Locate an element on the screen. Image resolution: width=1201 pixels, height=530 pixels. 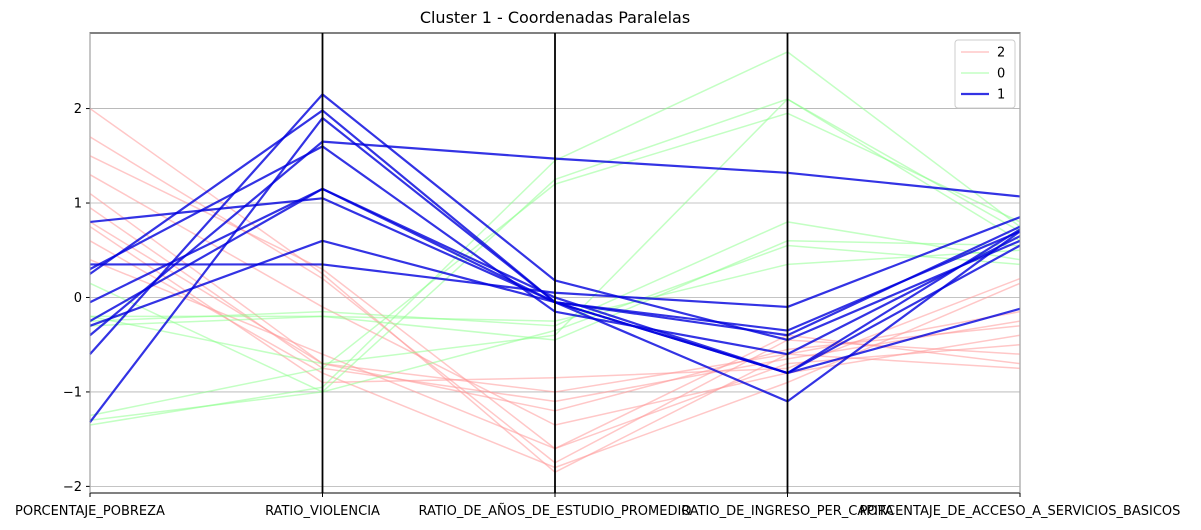
y-tick-label: 2 is located at coordinates (78, 109).